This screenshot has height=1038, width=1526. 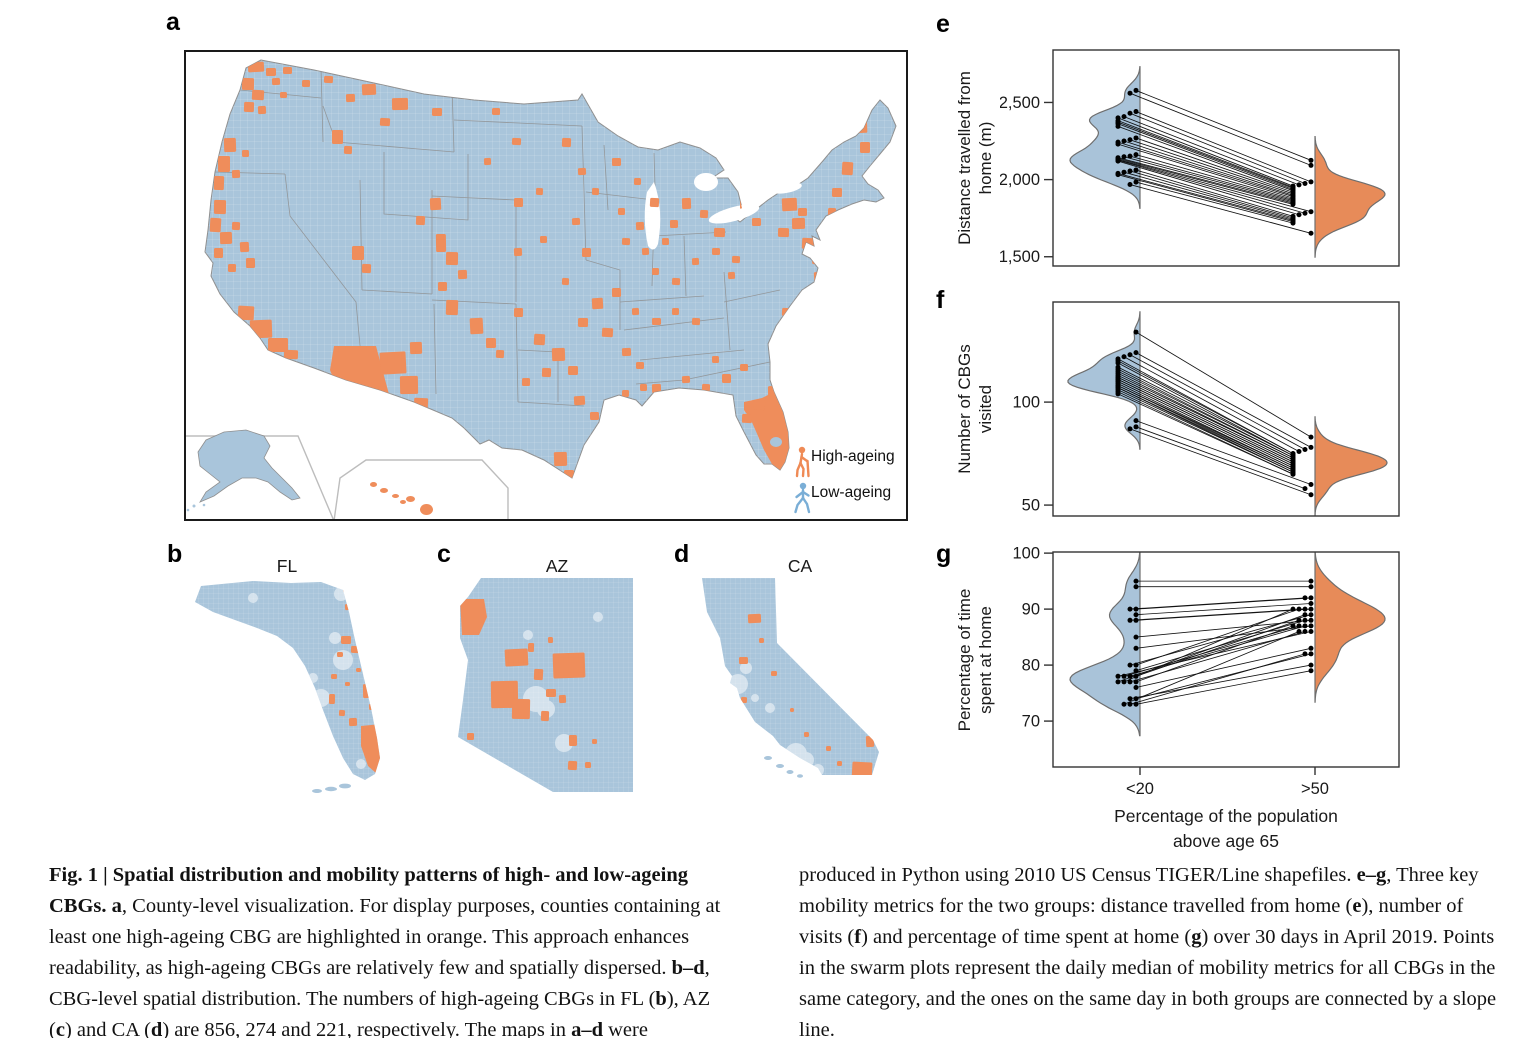 What do you see at coordinates (853, 456) in the screenshot?
I see `legend-high-ageing-label: High-ageing` at bounding box center [853, 456].